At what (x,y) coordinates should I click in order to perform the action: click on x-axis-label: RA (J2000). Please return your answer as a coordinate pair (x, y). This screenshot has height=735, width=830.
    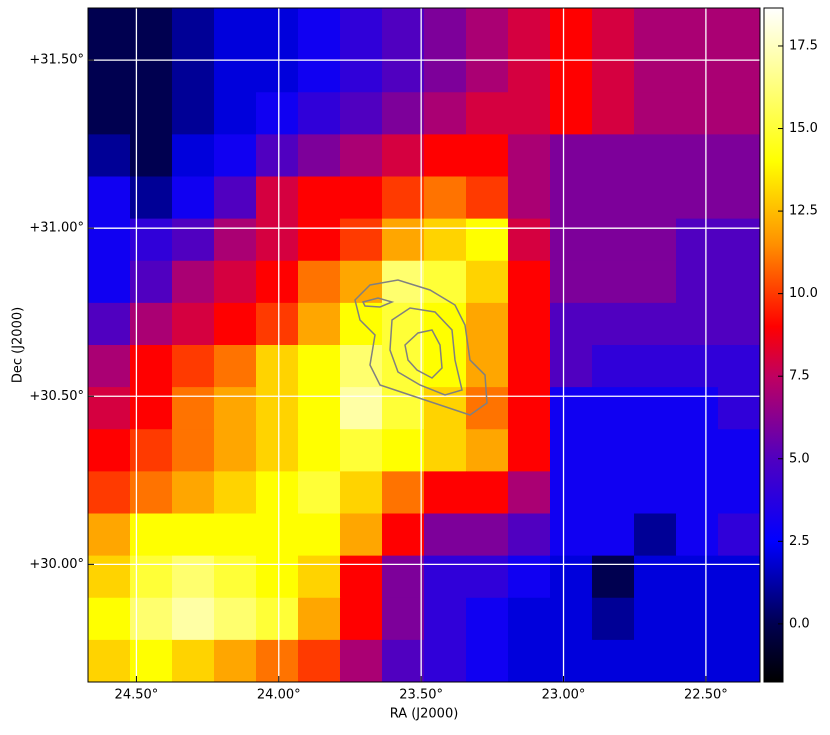
    Looking at the image, I should click on (424, 714).